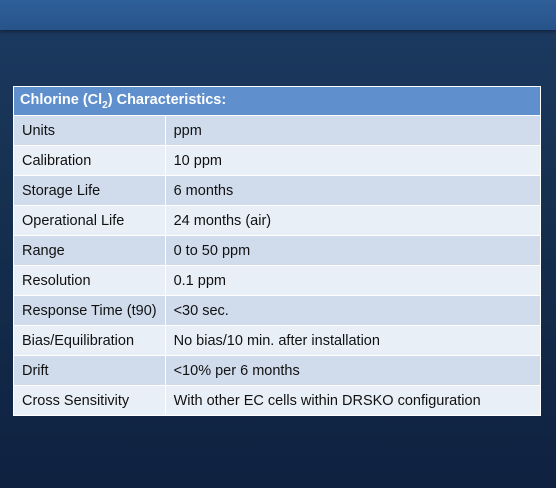  Describe the element at coordinates (61, 99) in the screenshot. I see `title-prefix: Chlorine (Cl` at that location.